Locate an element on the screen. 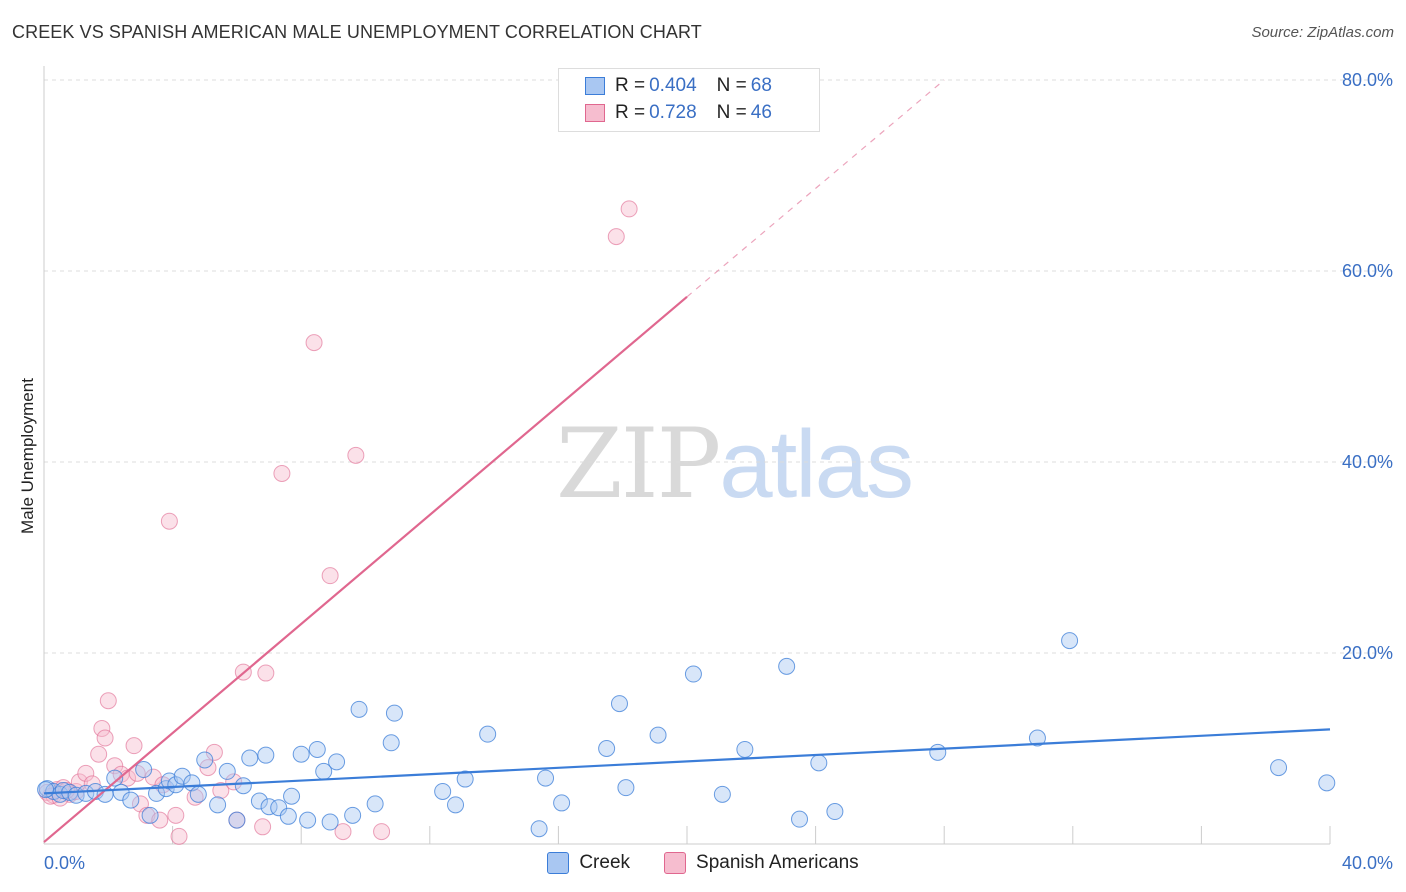 The height and width of the screenshot is (892, 1406). legend-label-creek: Creek is located at coordinates (605, 862).